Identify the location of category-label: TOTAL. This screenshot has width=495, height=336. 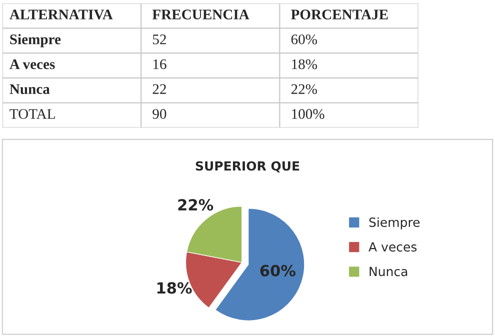
(32, 114).